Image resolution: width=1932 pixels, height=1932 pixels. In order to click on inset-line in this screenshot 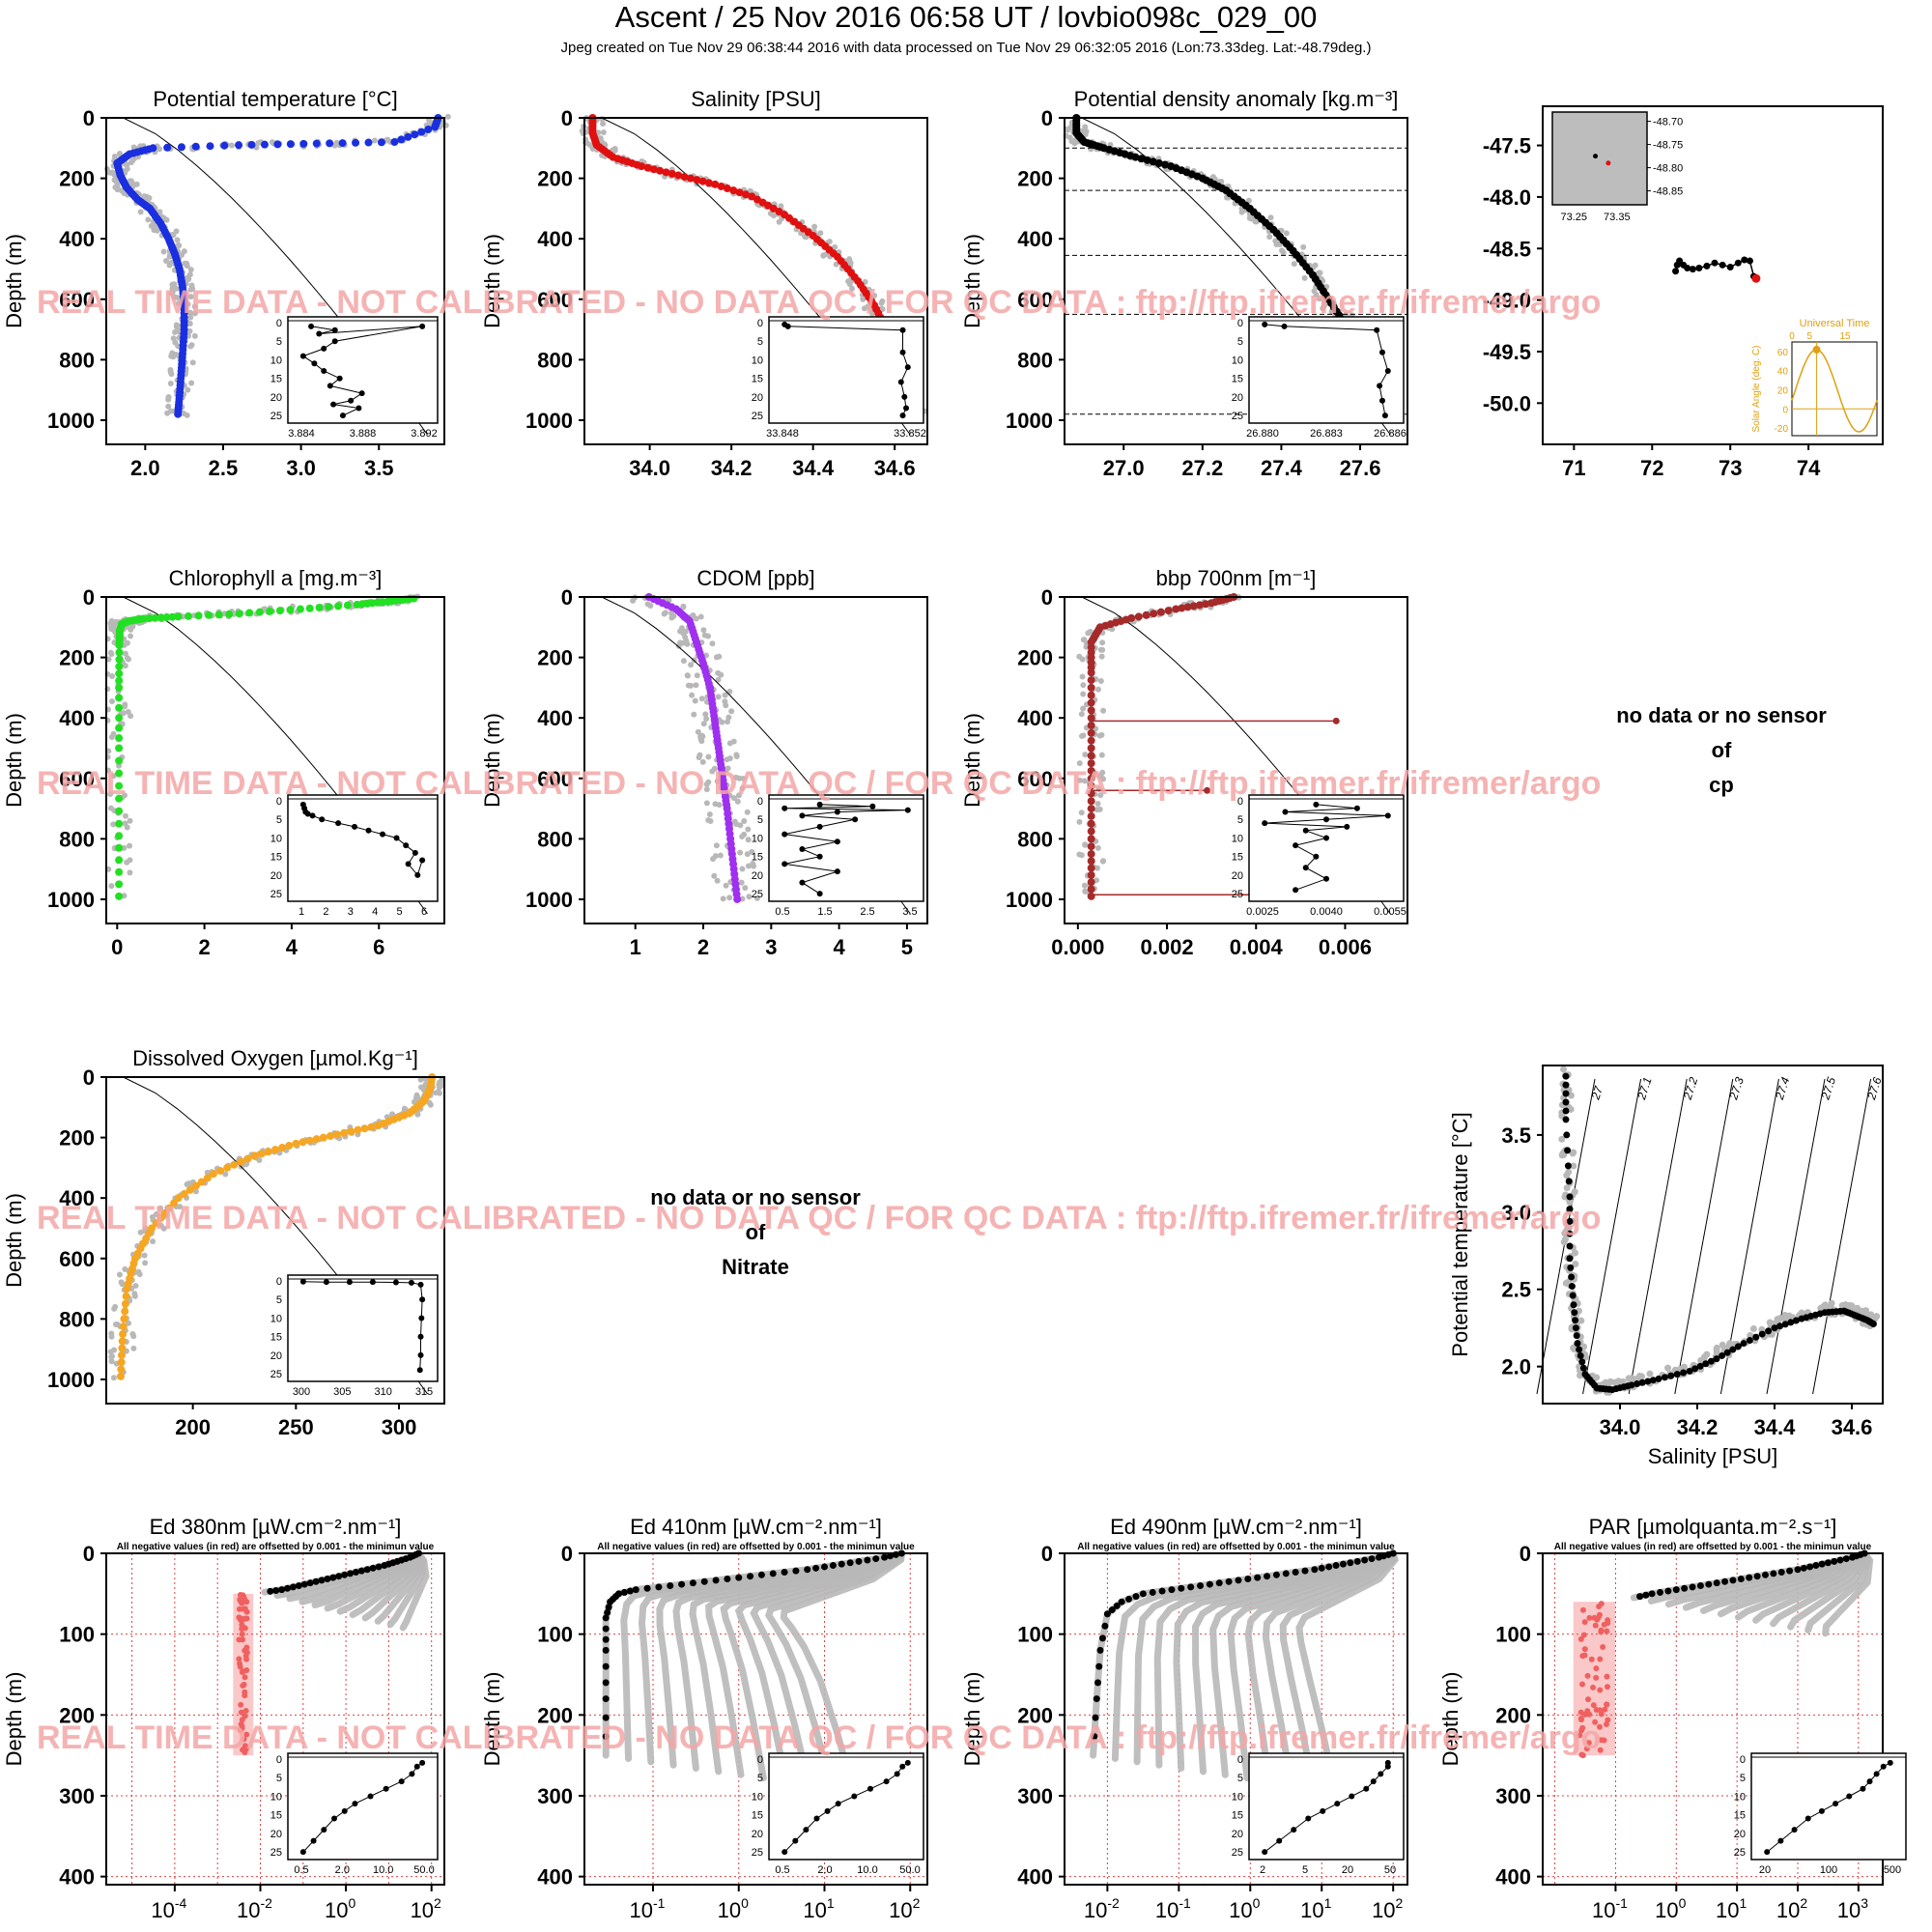, I will do `click(362, 371)`.